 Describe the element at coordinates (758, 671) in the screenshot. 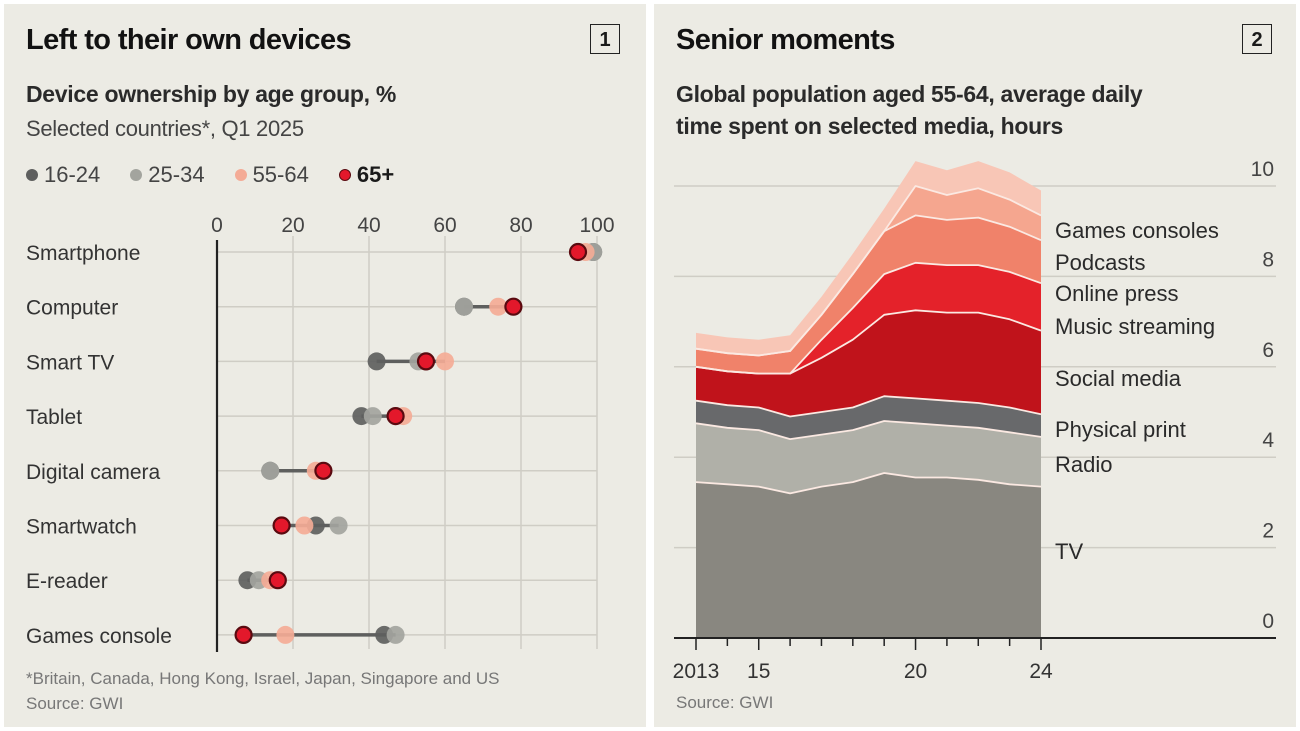

I see `x-tick-label: 15` at that location.